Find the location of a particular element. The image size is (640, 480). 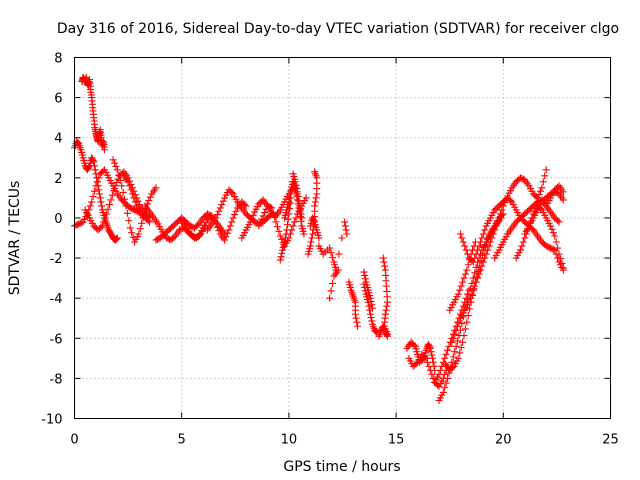

x-tick-label: 10 is located at coordinates (289, 440).